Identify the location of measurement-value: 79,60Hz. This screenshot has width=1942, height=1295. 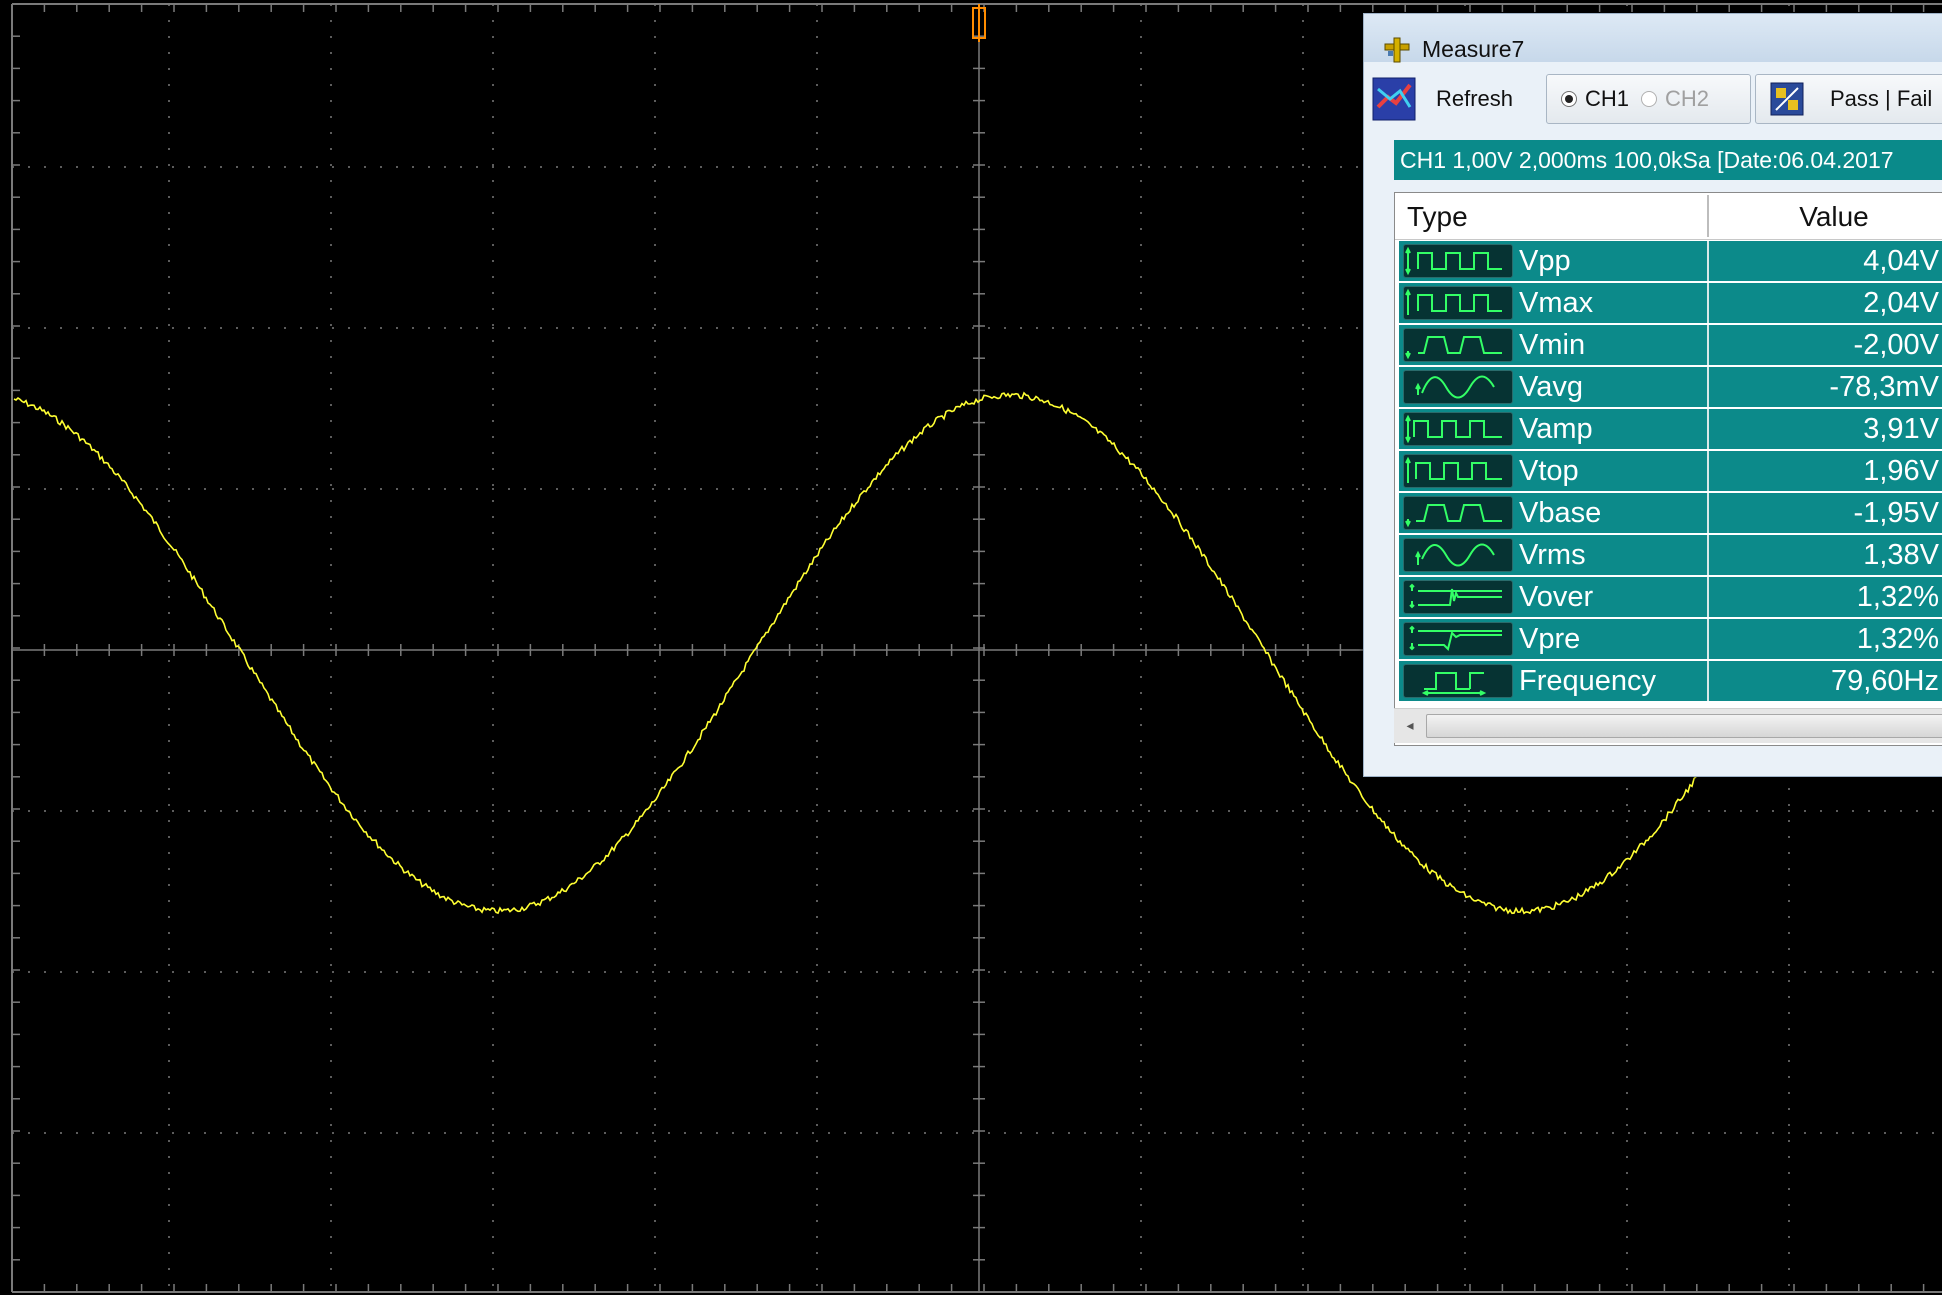
(1884, 681).